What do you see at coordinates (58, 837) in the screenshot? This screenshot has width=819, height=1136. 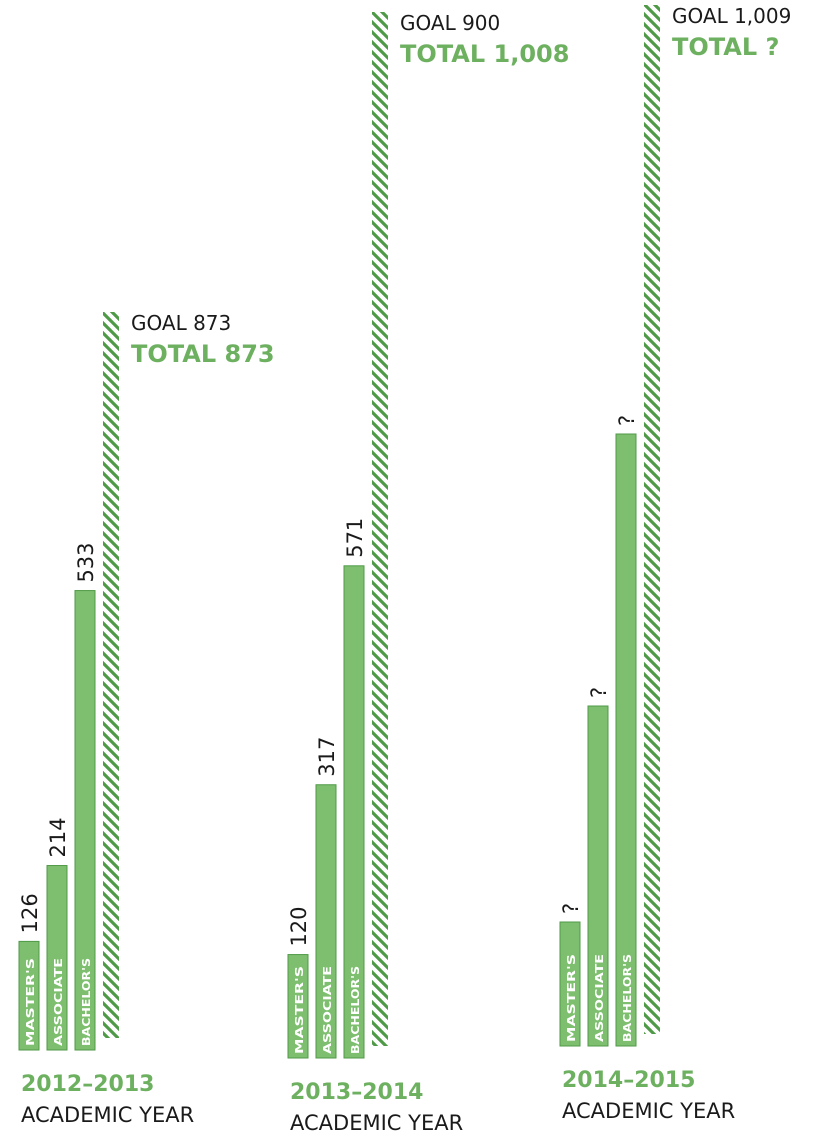 I see `data-label: 214` at bounding box center [58, 837].